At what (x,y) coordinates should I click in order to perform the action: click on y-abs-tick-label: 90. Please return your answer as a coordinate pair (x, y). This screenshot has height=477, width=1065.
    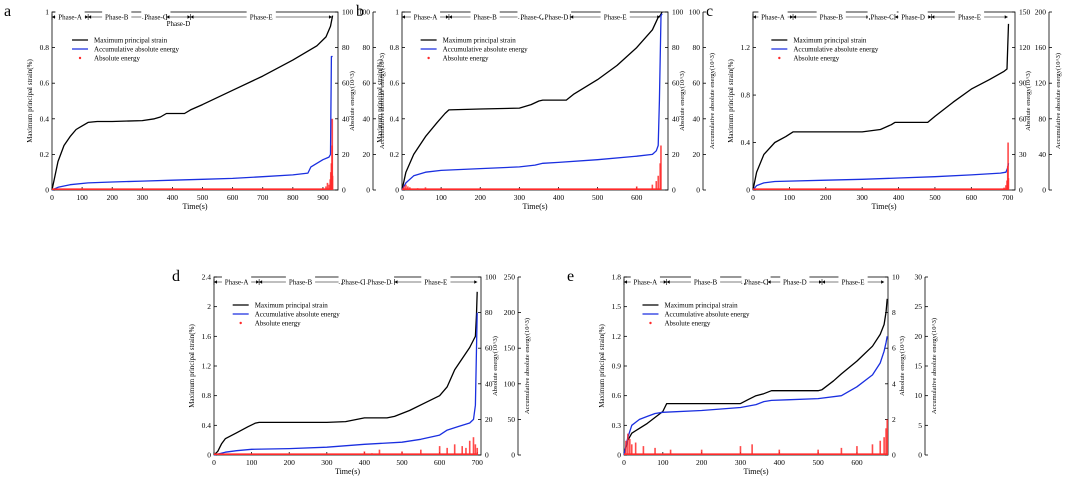
    Looking at the image, I should click on (1023, 83).